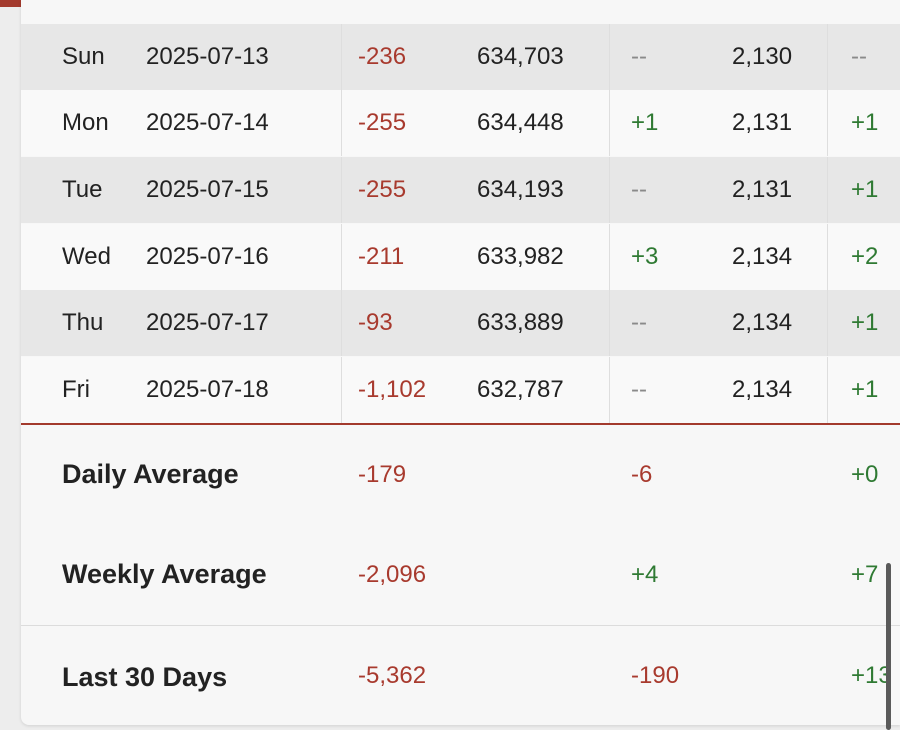  Describe the element at coordinates (382, 474) in the screenshot. I see `summary-change: -179` at that location.